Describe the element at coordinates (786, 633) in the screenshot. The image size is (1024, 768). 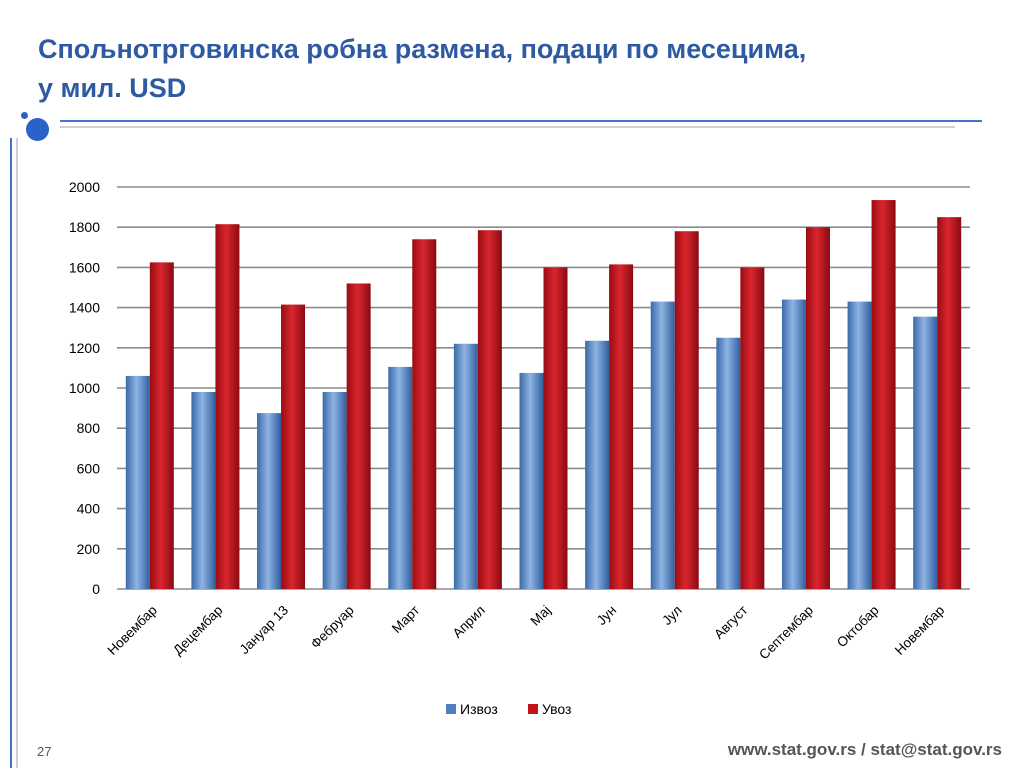
I see `x-category-label: Септембар` at that location.